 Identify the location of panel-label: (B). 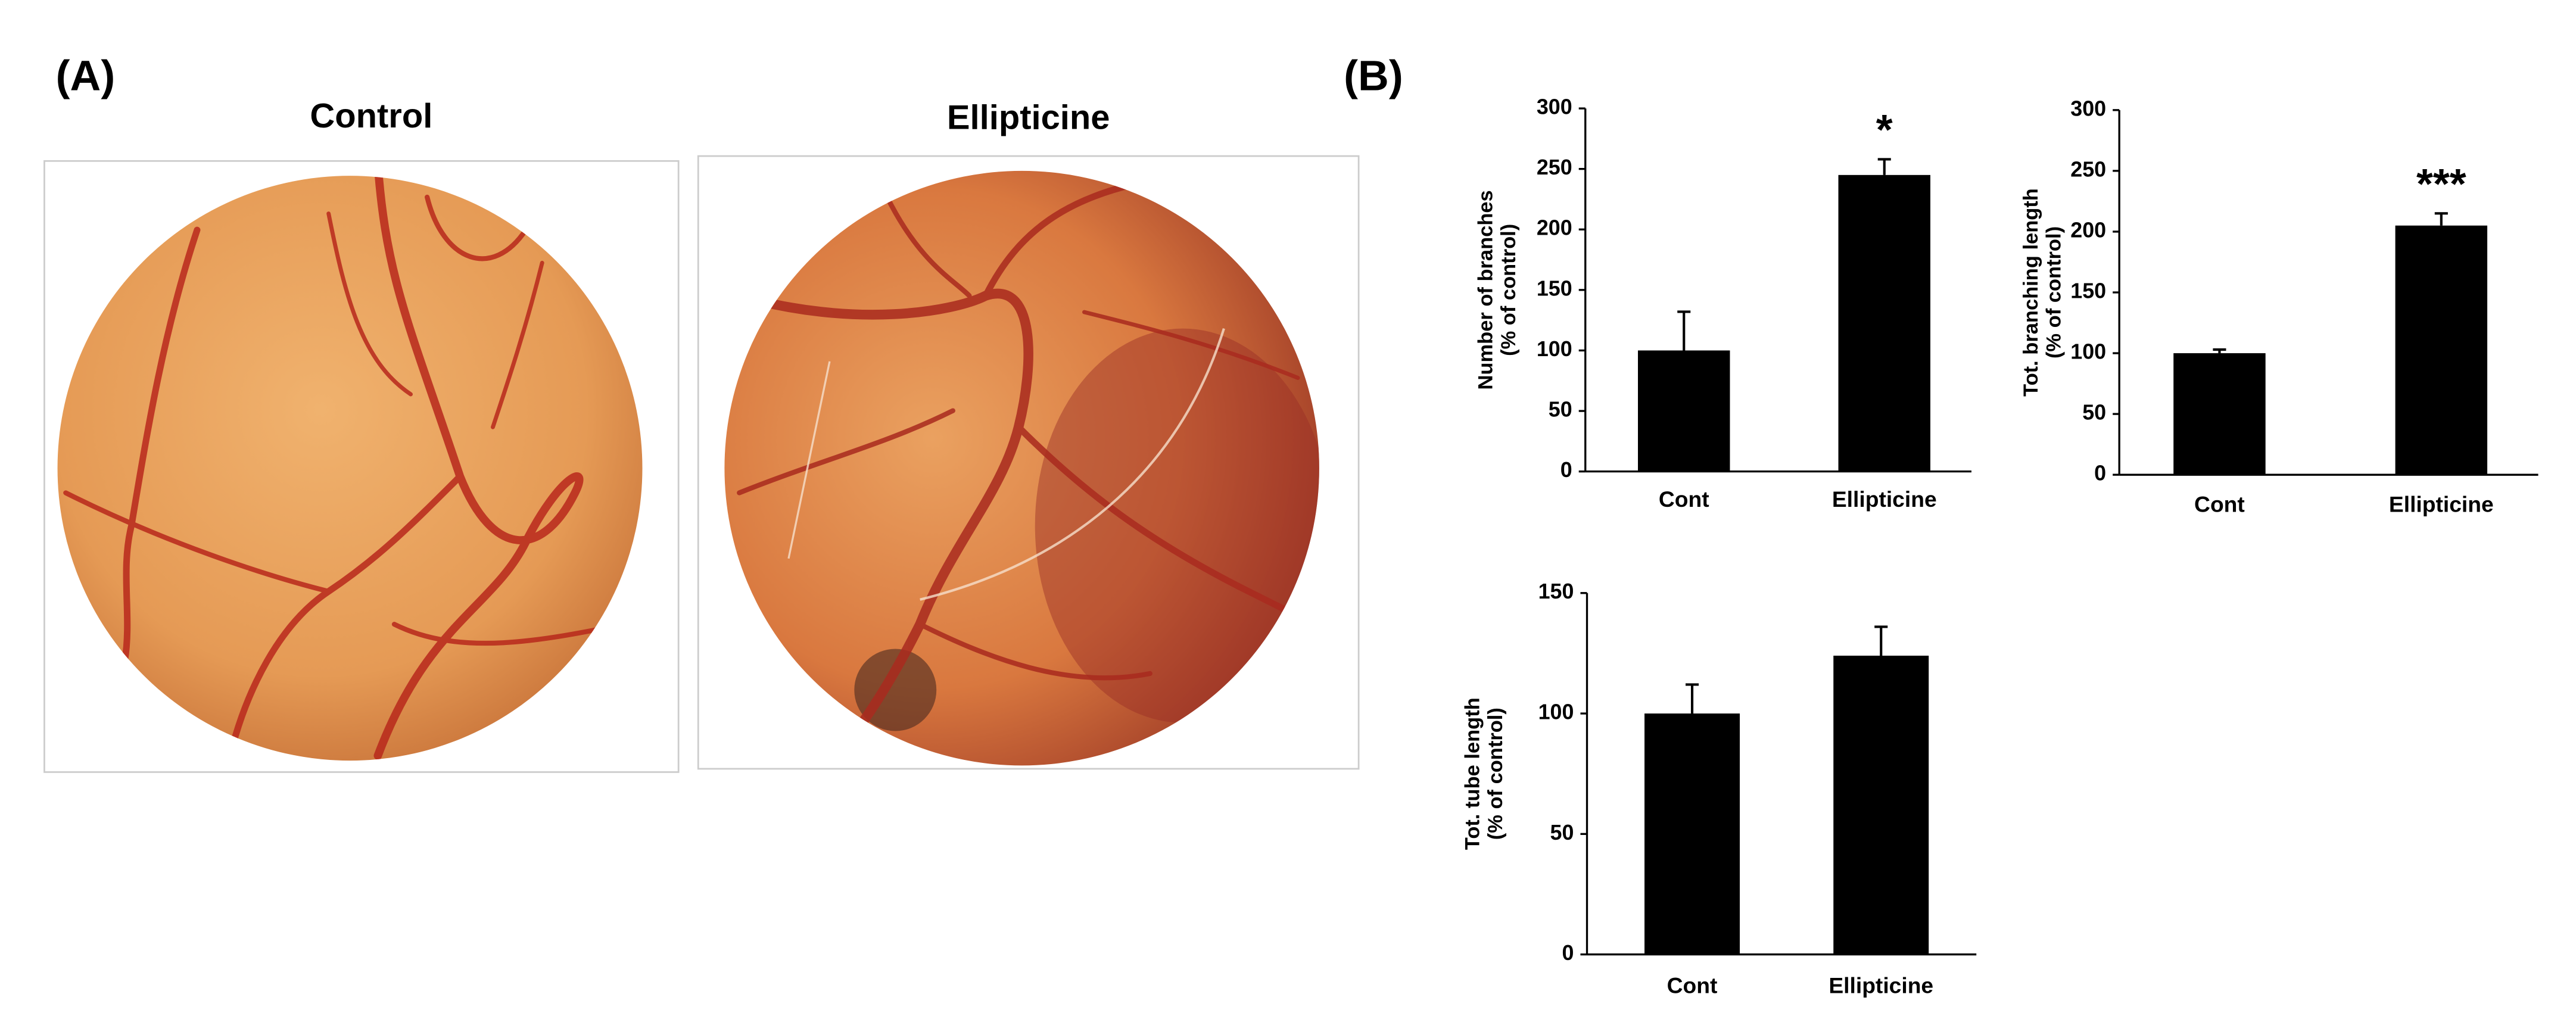
(1373, 76).